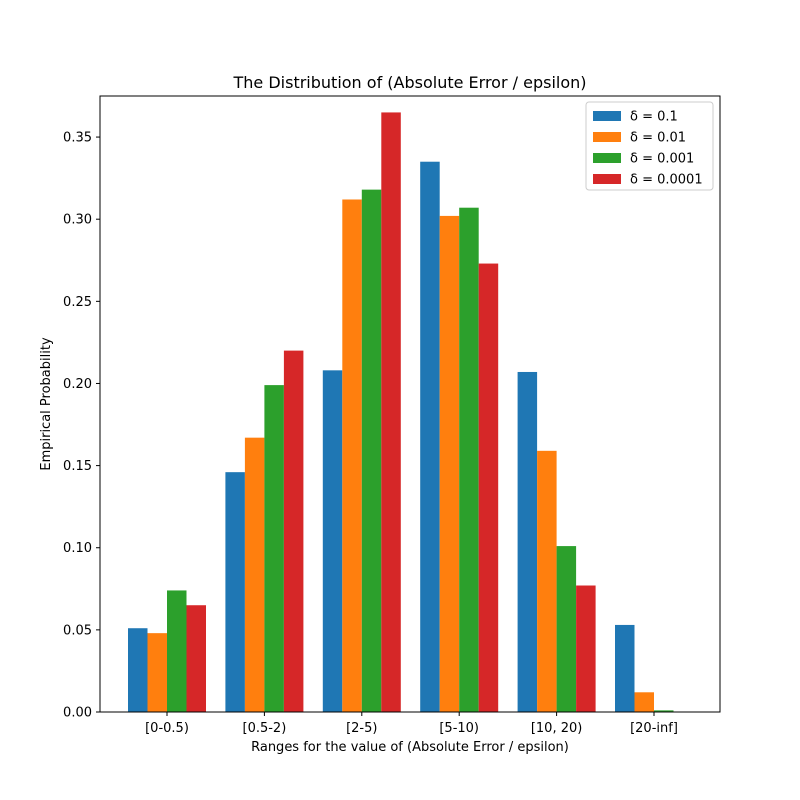 The width and height of the screenshot is (800, 800). Describe the element at coordinates (77, 138) in the screenshot. I see `y-tick-label: 0.35` at that location.